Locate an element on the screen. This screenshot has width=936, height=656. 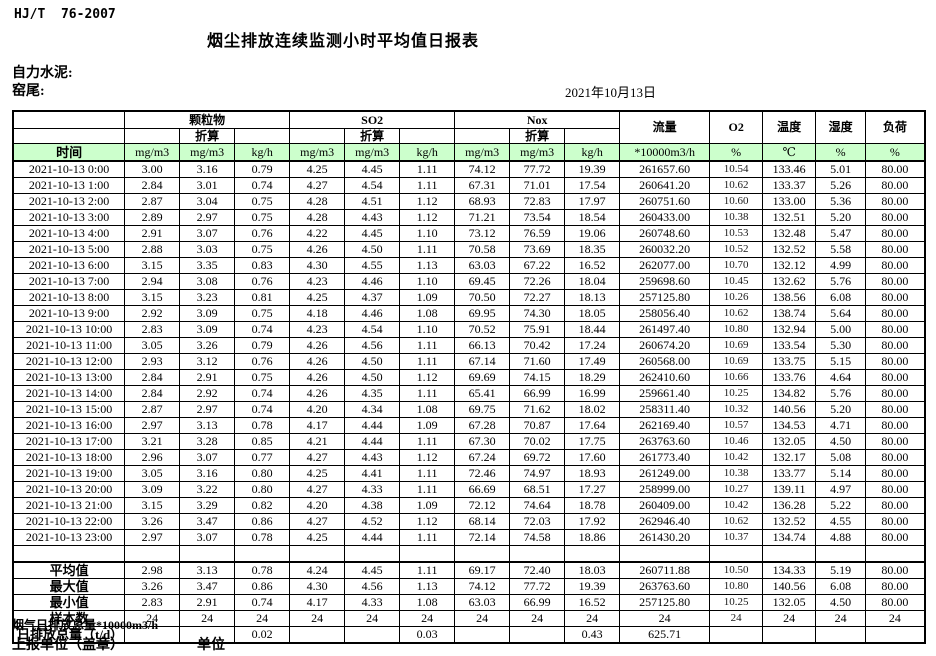
value-cell: 70.87 is located at coordinates (537, 425).